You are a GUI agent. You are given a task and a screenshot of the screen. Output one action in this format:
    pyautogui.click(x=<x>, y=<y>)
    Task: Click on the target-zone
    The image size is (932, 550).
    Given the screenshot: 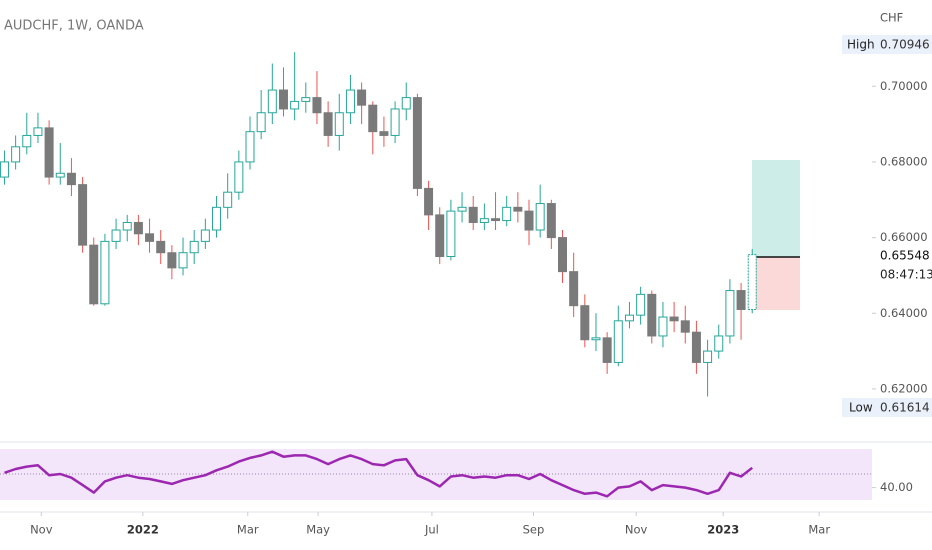 What is the action you would take?
    pyautogui.click(x=776, y=208)
    